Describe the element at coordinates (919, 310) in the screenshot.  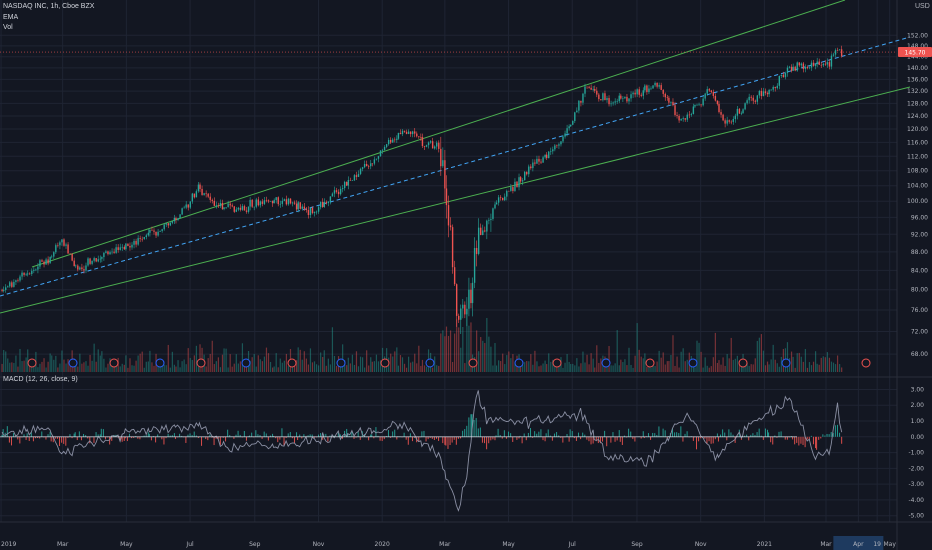
I see `price-tick-label: 76.00` at that location.